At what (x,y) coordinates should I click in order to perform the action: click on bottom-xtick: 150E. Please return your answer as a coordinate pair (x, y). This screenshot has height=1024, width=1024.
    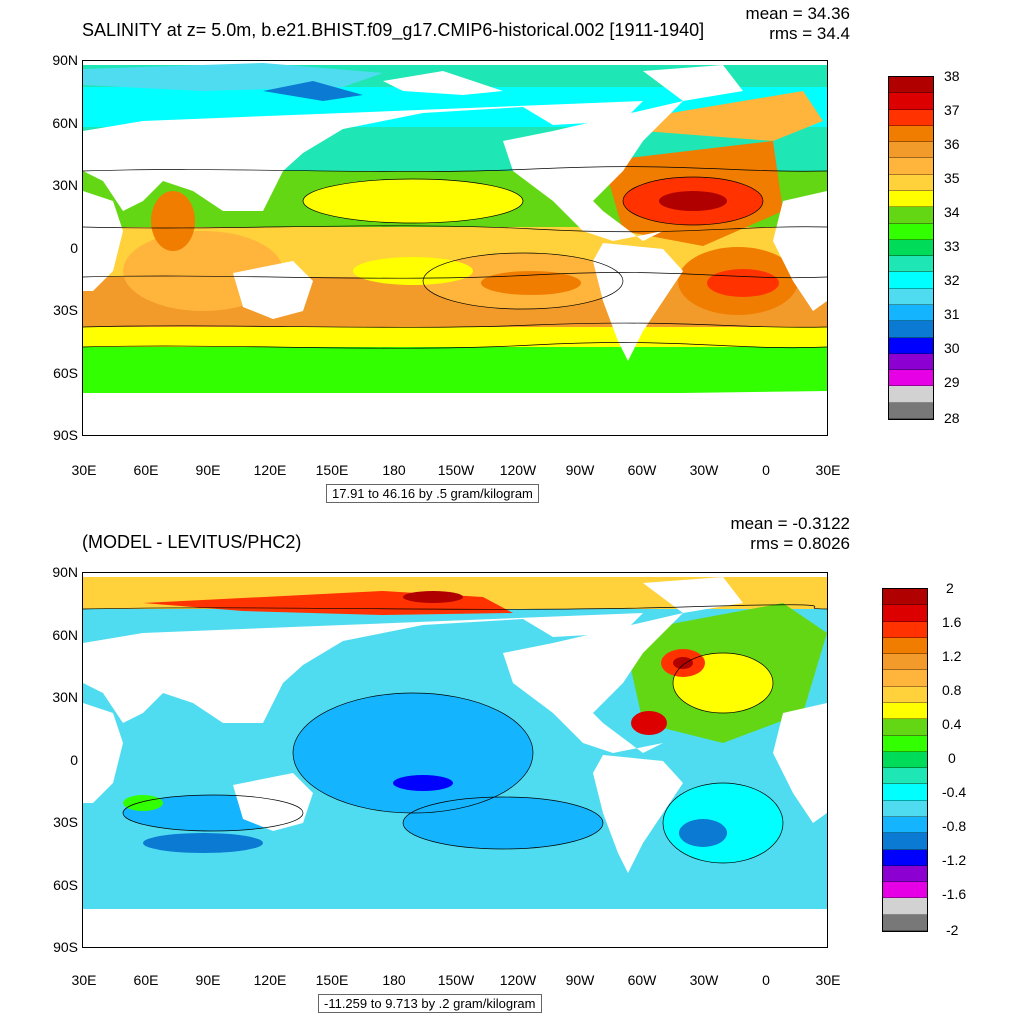
    Looking at the image, I should click on (332, 980).